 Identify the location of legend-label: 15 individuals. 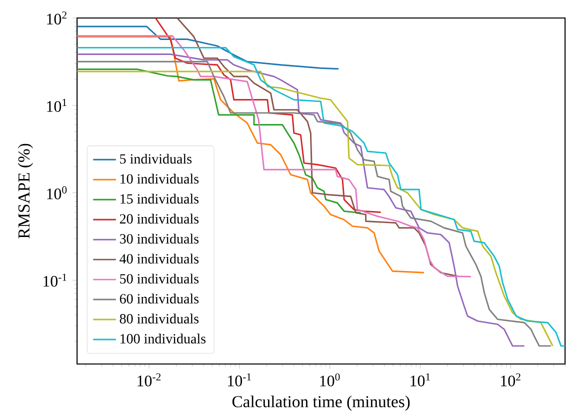
(159, 199).